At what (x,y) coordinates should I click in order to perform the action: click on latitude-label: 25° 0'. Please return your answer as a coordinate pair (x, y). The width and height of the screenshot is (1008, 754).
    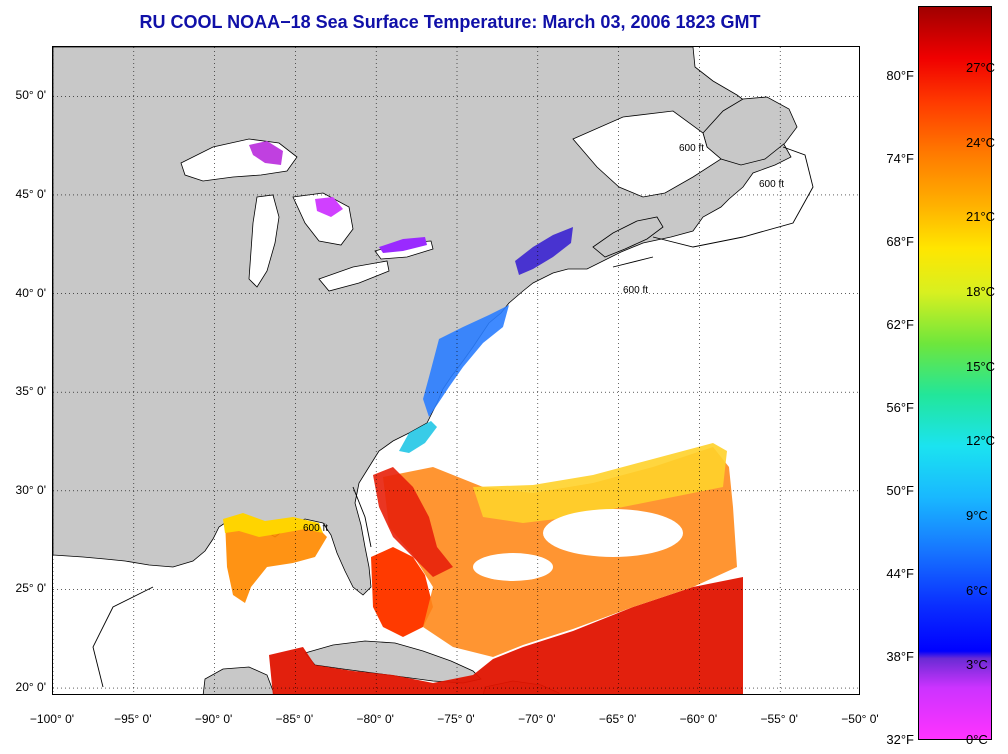
    Looking at the image, I should click on (30, 588).